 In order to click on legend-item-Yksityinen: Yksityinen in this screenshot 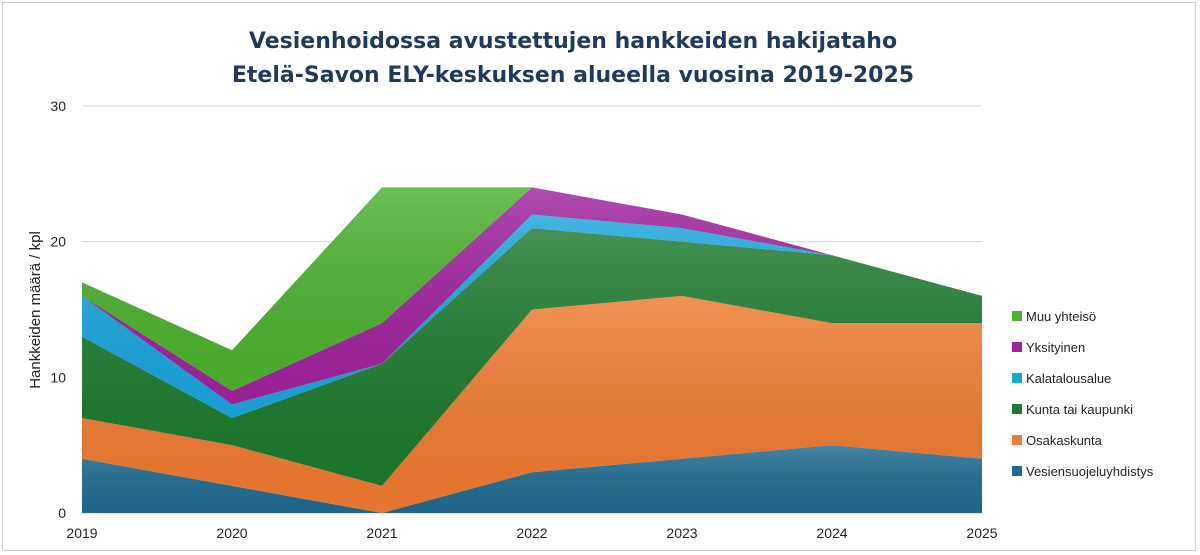, I will do `click(1048, 347)`.